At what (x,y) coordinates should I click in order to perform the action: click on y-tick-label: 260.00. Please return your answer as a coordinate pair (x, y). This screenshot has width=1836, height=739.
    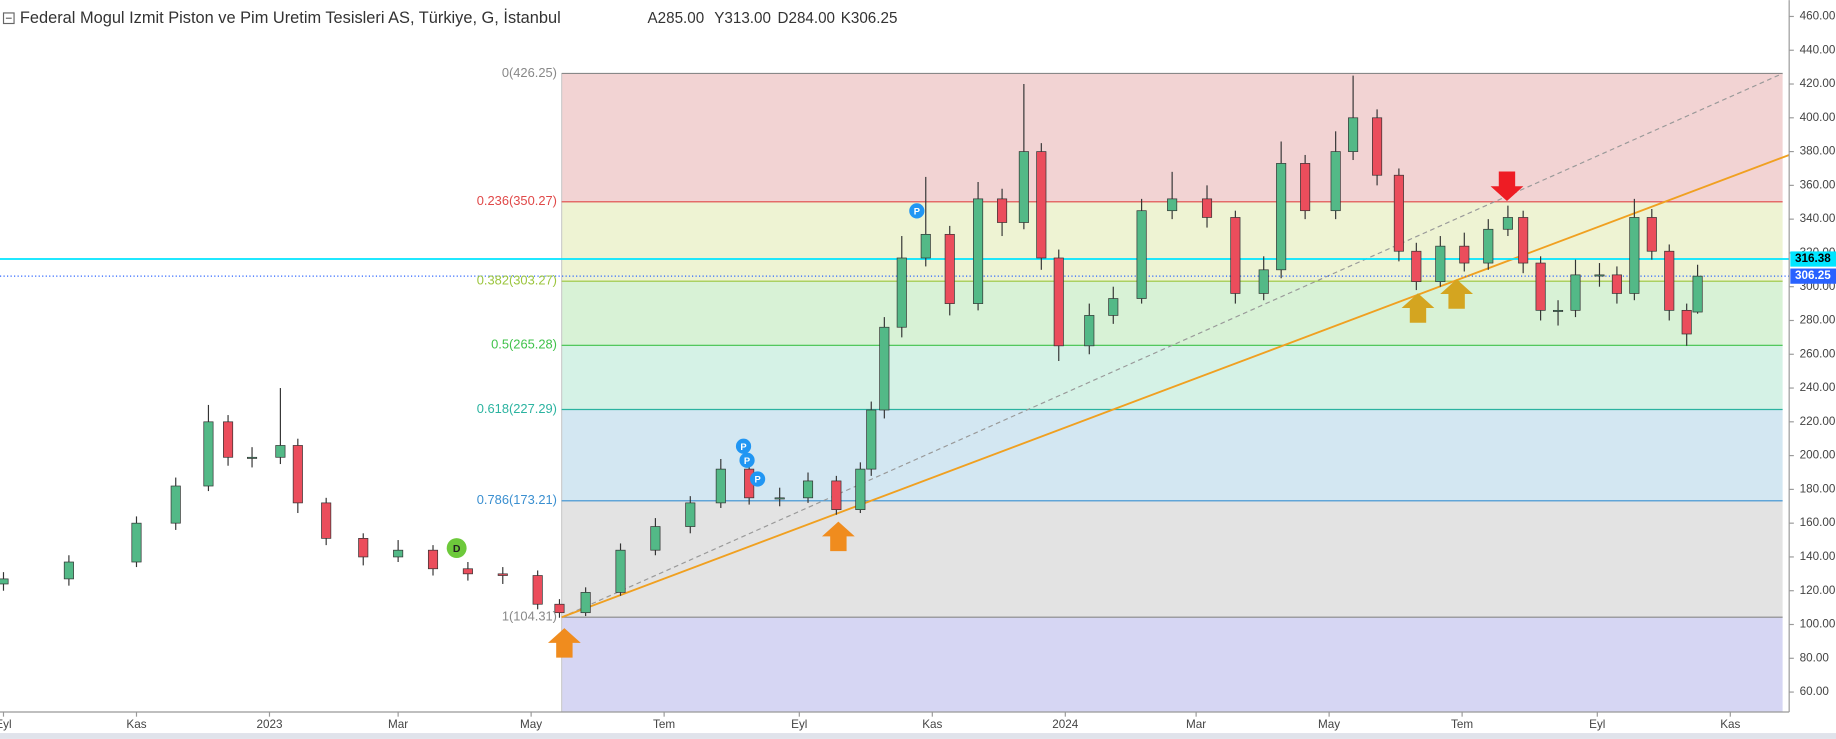
    Looking at the image, I should click on (1818, 353).